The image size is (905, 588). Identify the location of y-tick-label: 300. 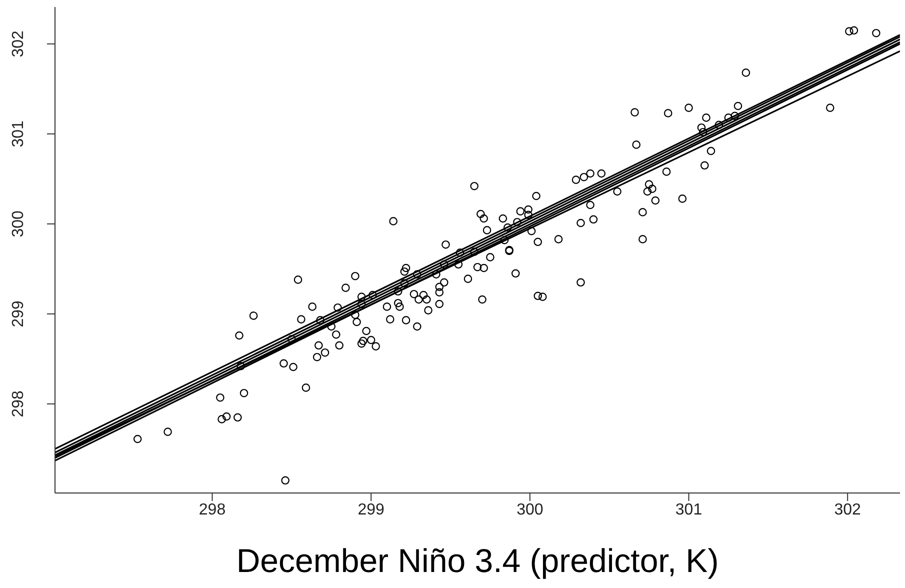
(18, 224).